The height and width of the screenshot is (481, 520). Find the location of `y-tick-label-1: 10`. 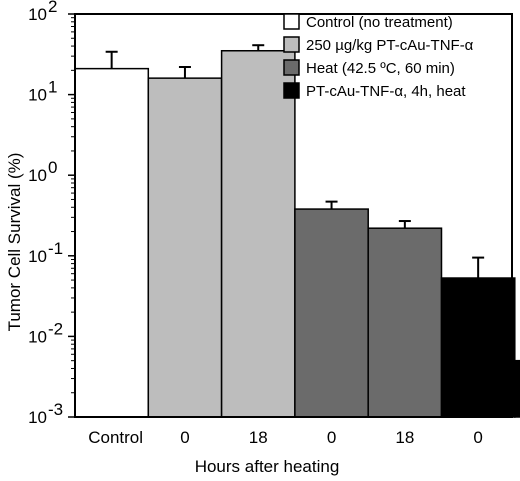

y-tick-label-1: 10 is located at coordinates (37, 95).